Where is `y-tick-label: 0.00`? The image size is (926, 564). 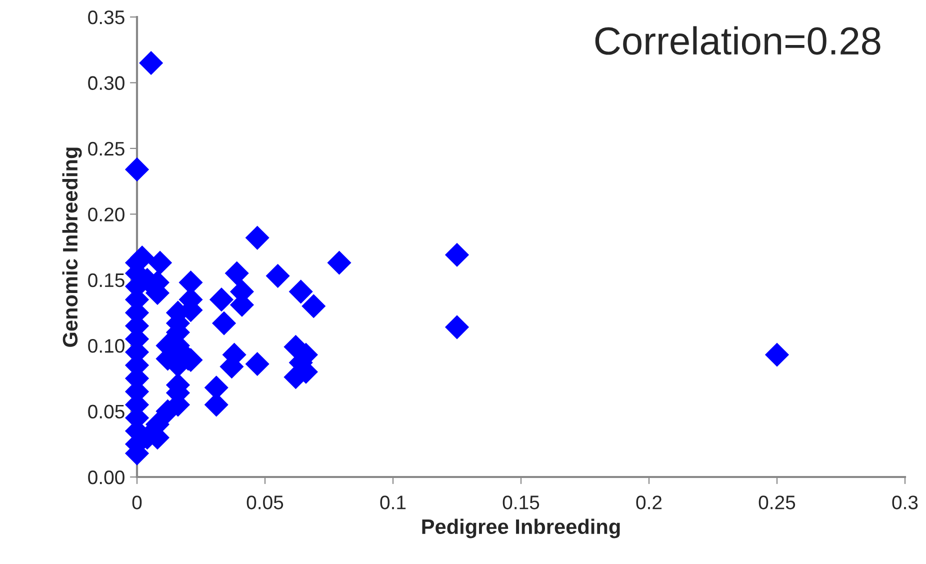 y-tick-label: 0.00 is located at coordinates (106, 477).